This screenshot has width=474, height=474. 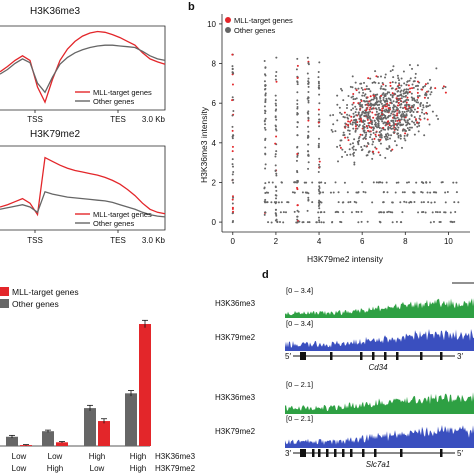 What do you see at coordinates (138, 468) in the screenshot?
I see `bar-category-h3k79me2: High` at bounding box center [138, 468].